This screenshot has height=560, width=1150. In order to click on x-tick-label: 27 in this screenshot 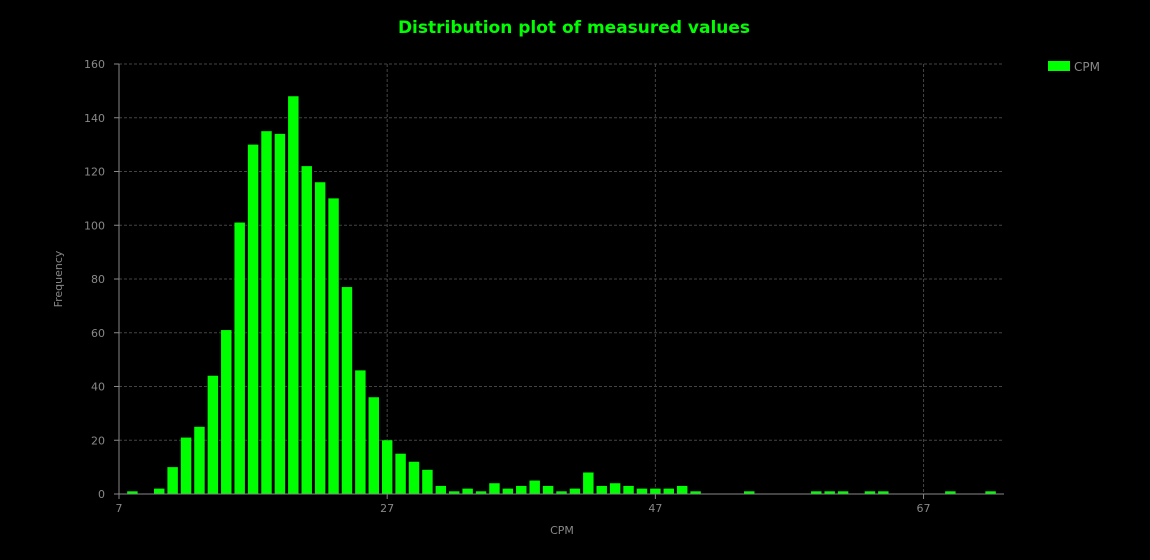, I will do `click(387, 508)`.